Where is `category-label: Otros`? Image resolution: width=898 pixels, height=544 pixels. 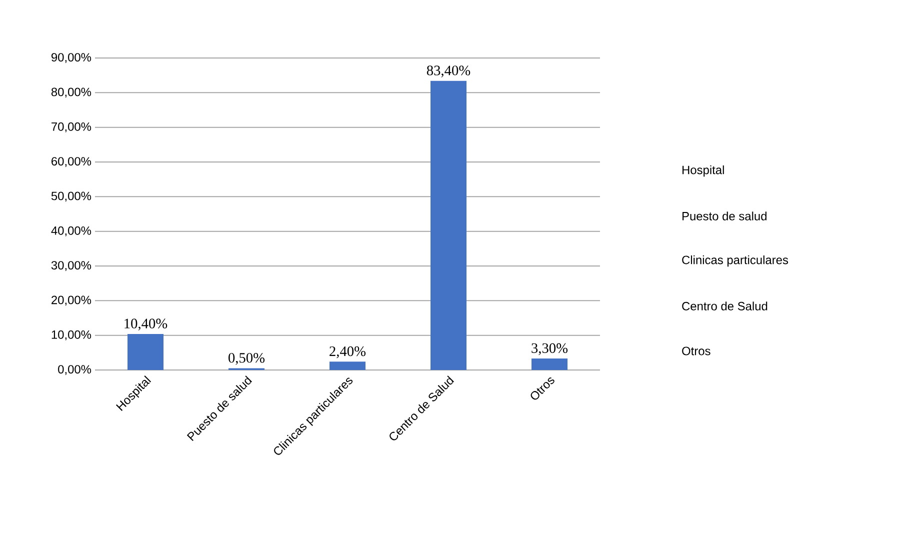 category-label: Otros is located at coordinates (696, 351).